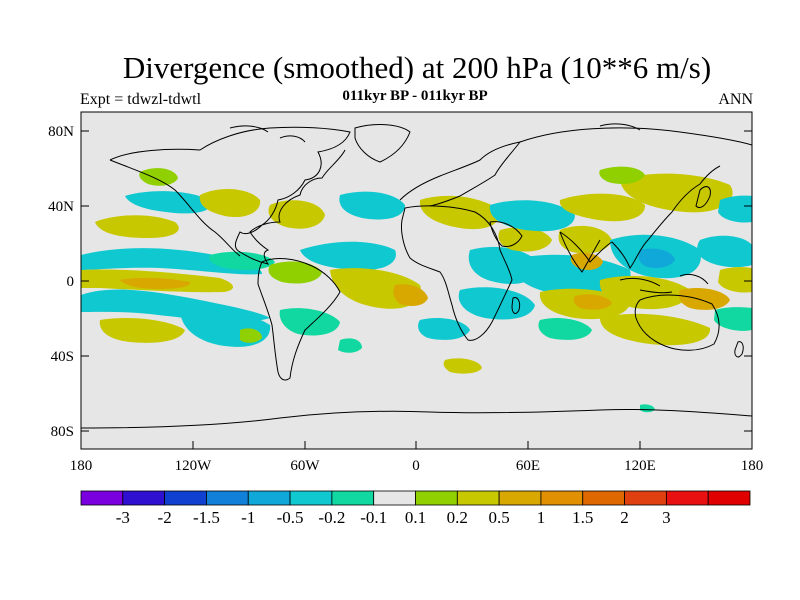 The width and height of the screenshot is (800, 600). I want to click on north-america-coast, so click(230, 195).